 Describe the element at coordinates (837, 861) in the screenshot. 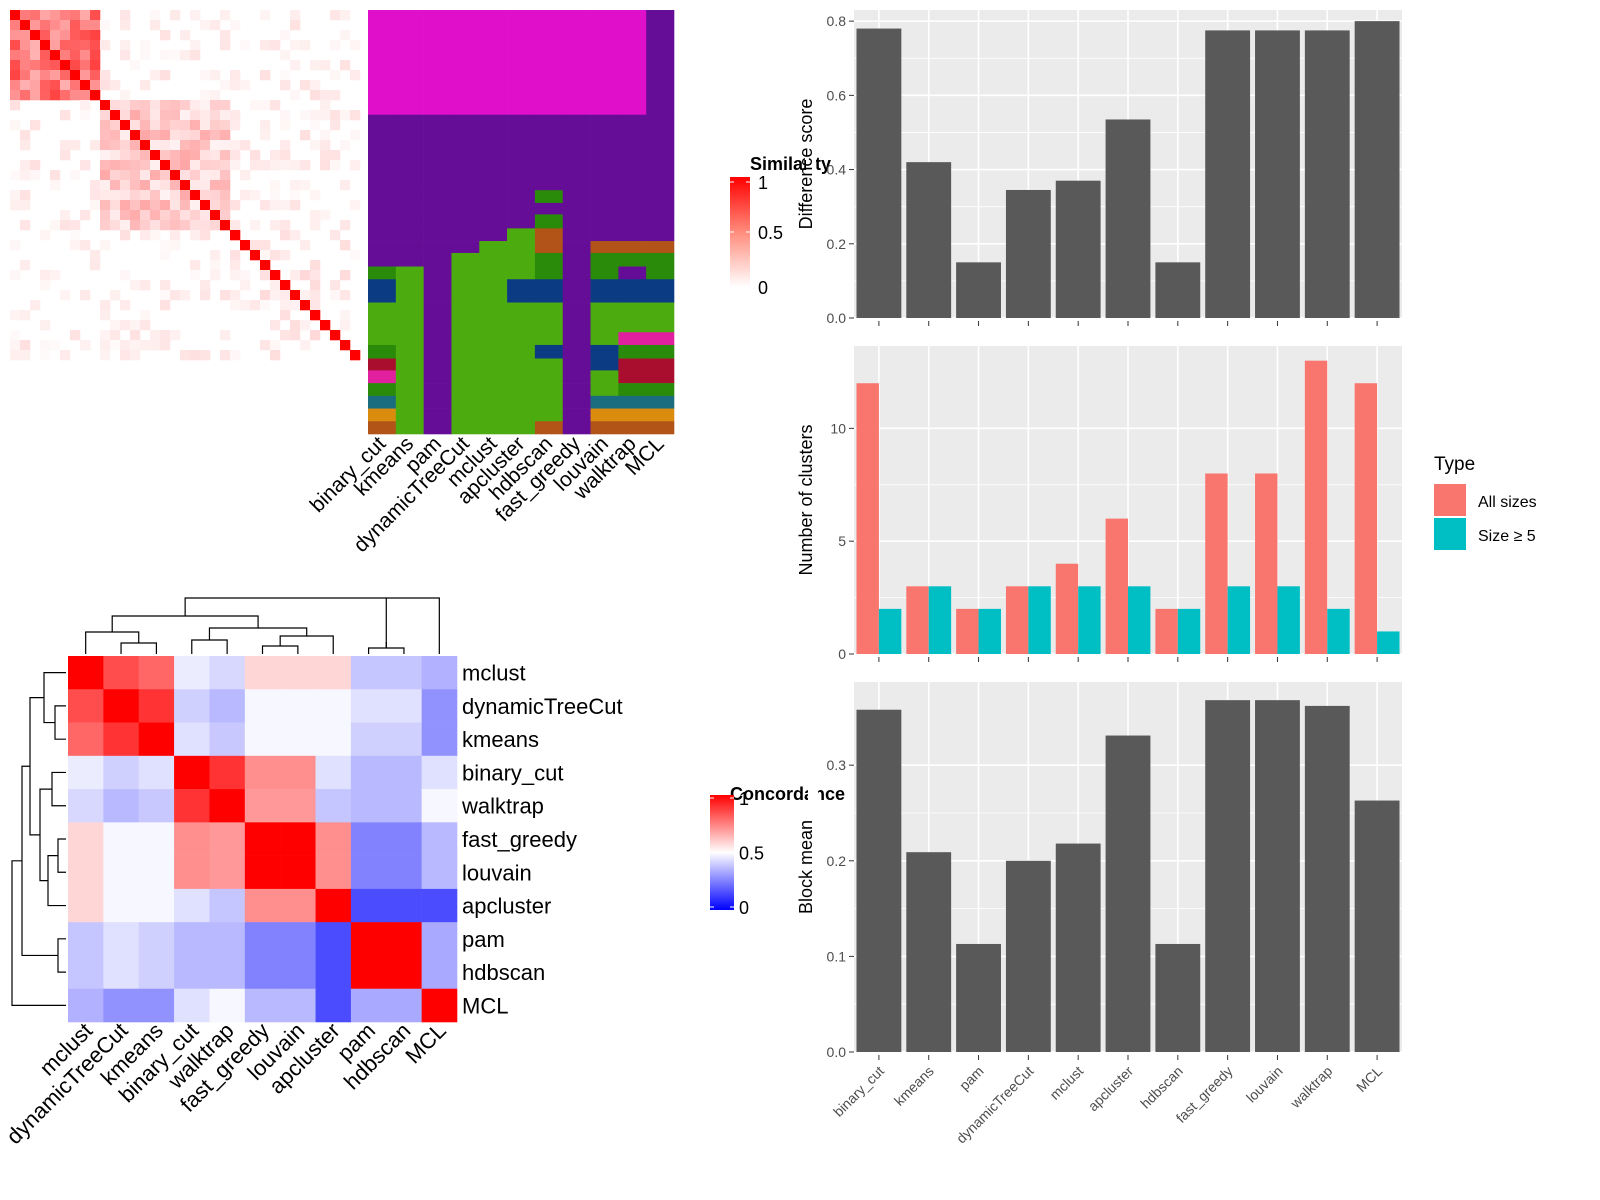

I see `y-tick-label: 0.2` at that location.